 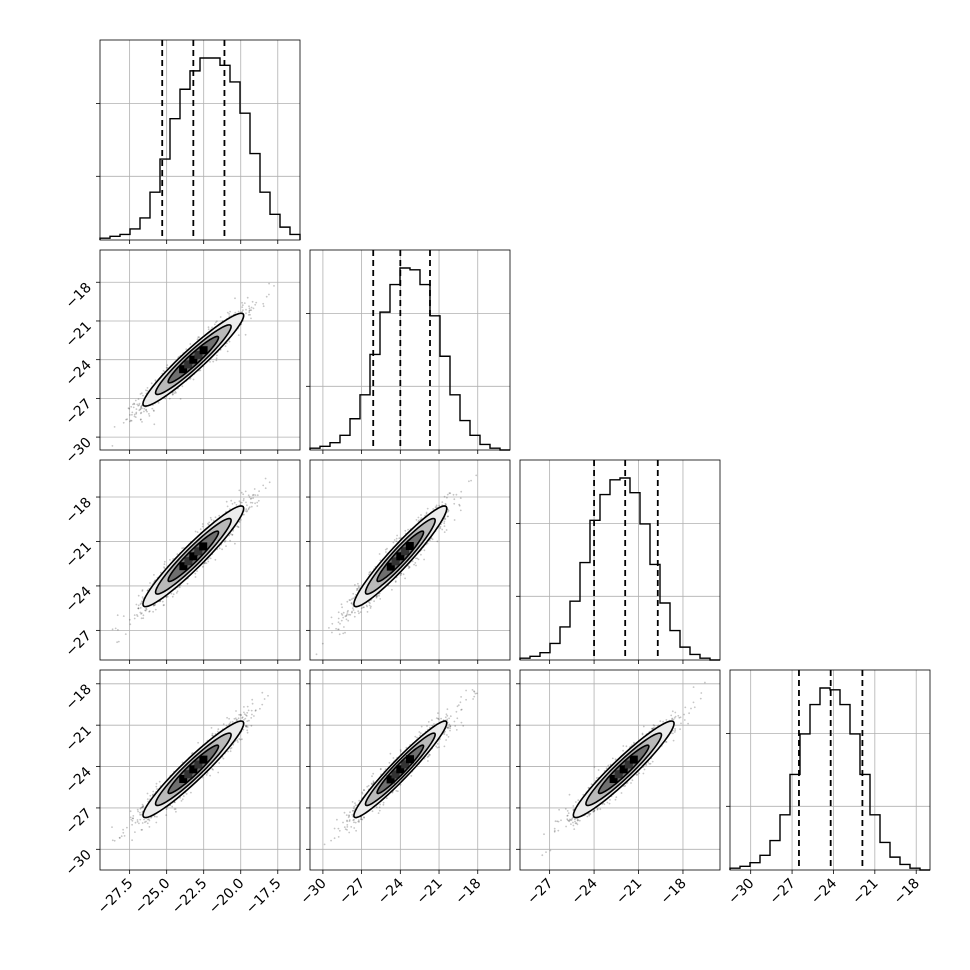 What do you see at coordinates (468, 892) in the screenshot?
I see `x-tick-label-1-4: −18` at bounding box center [468, 892].